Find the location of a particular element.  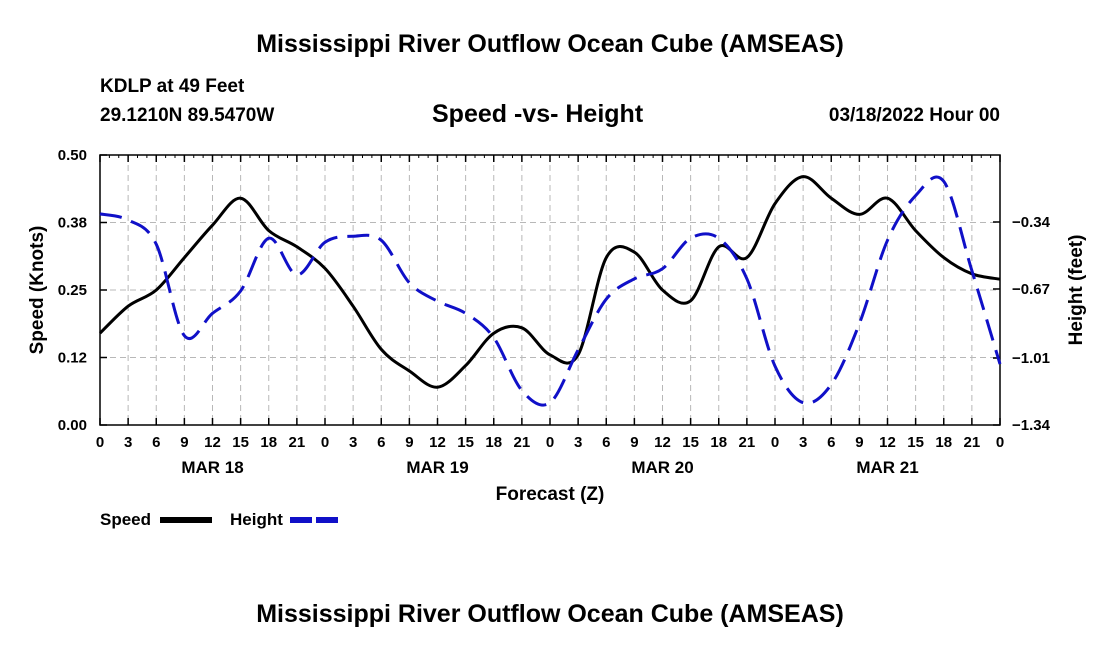

y2-tick-label: −0.67 is located at coordinates (1031, 289).